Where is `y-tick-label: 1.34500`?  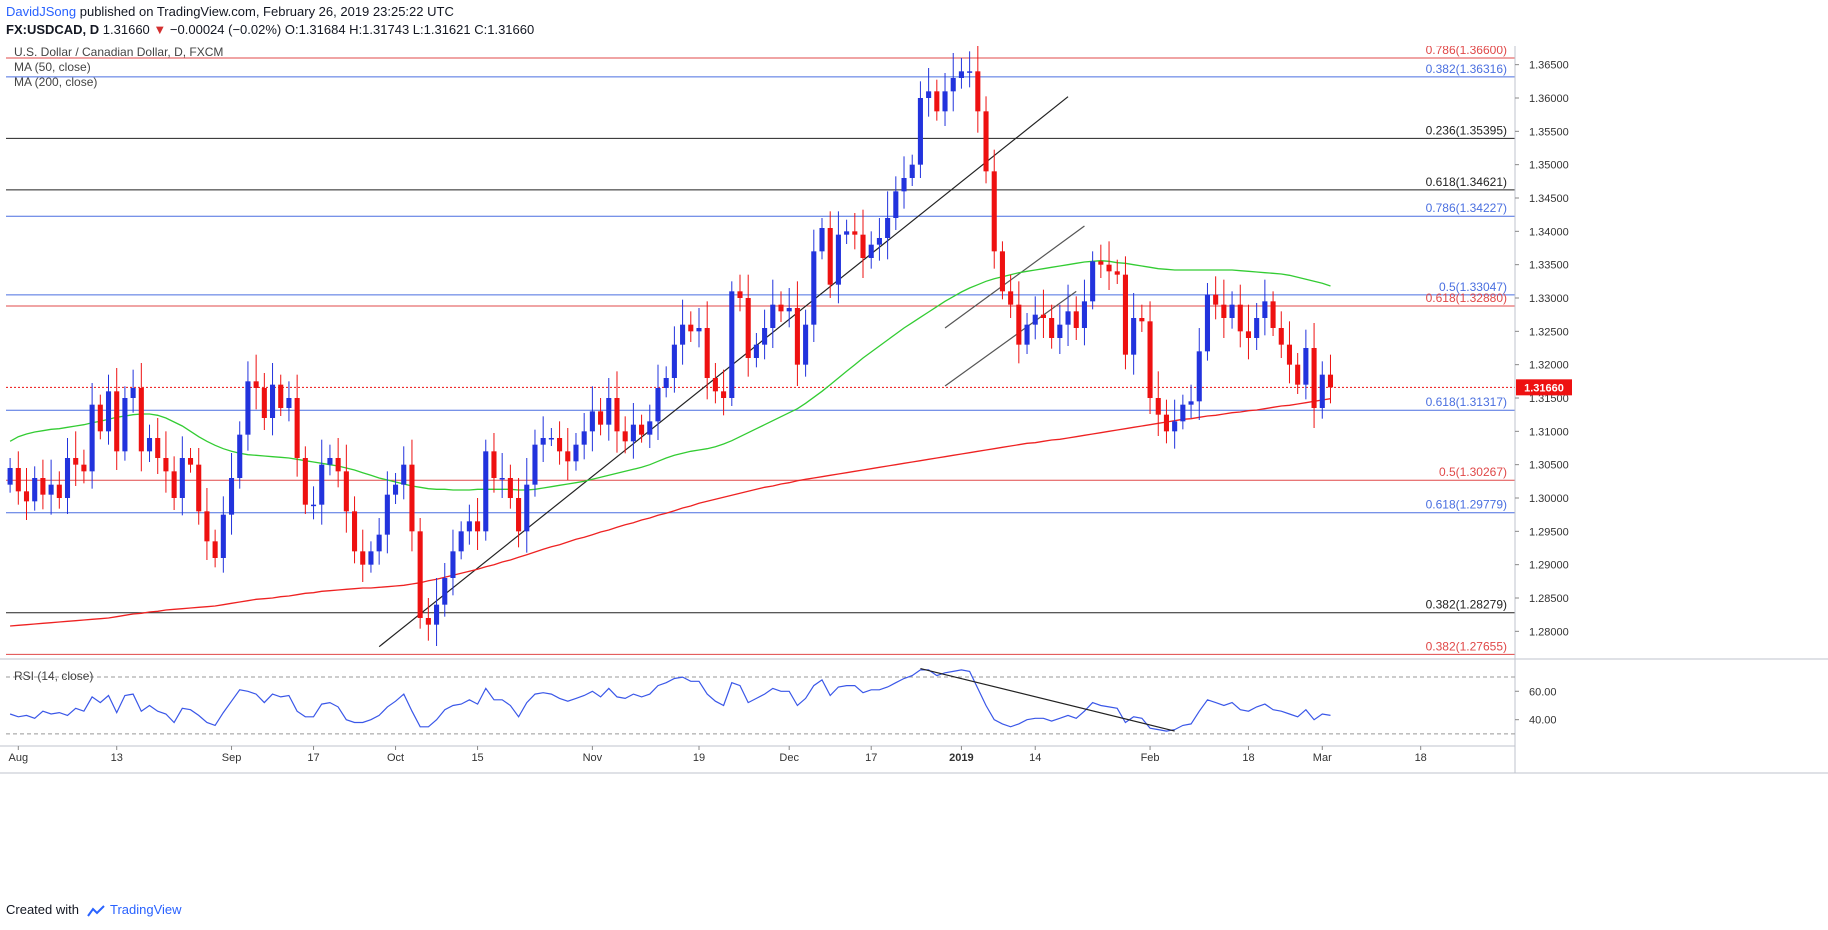
y-tick-label: 1.34500 is located at coordinates (1549, 199).